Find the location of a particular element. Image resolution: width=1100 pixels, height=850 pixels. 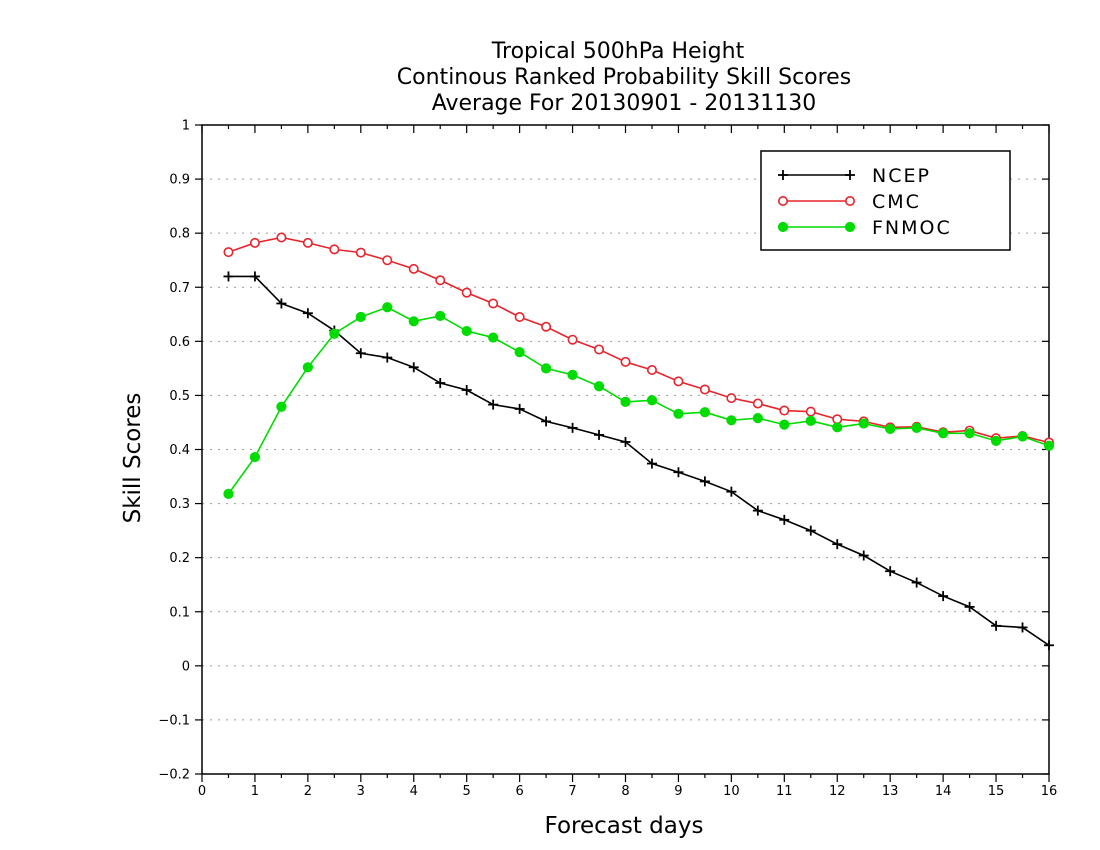

legend-label-cmc: CMC is located at coordinates (896, 202).